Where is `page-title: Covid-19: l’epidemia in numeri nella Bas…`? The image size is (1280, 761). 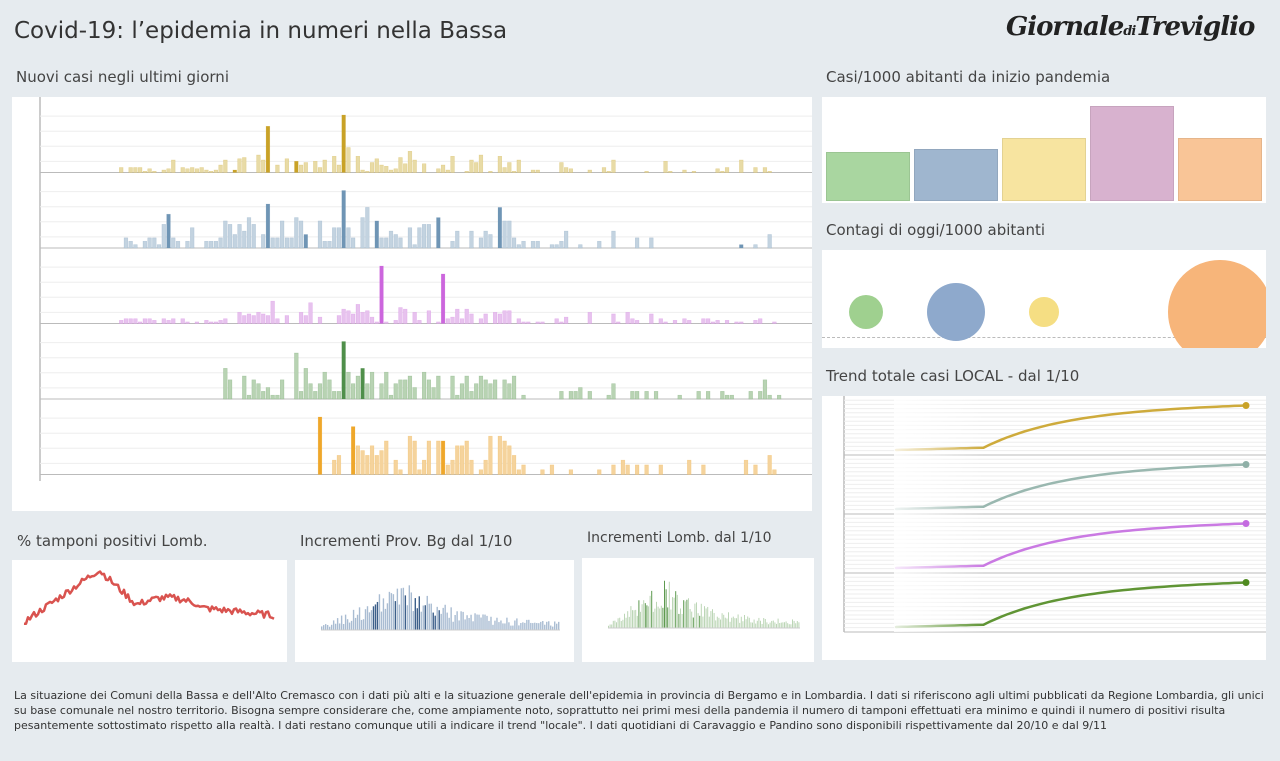 page-title: Covid-19: l’epidemia in numeri nella Bas… is located at coordinates (261, 31).